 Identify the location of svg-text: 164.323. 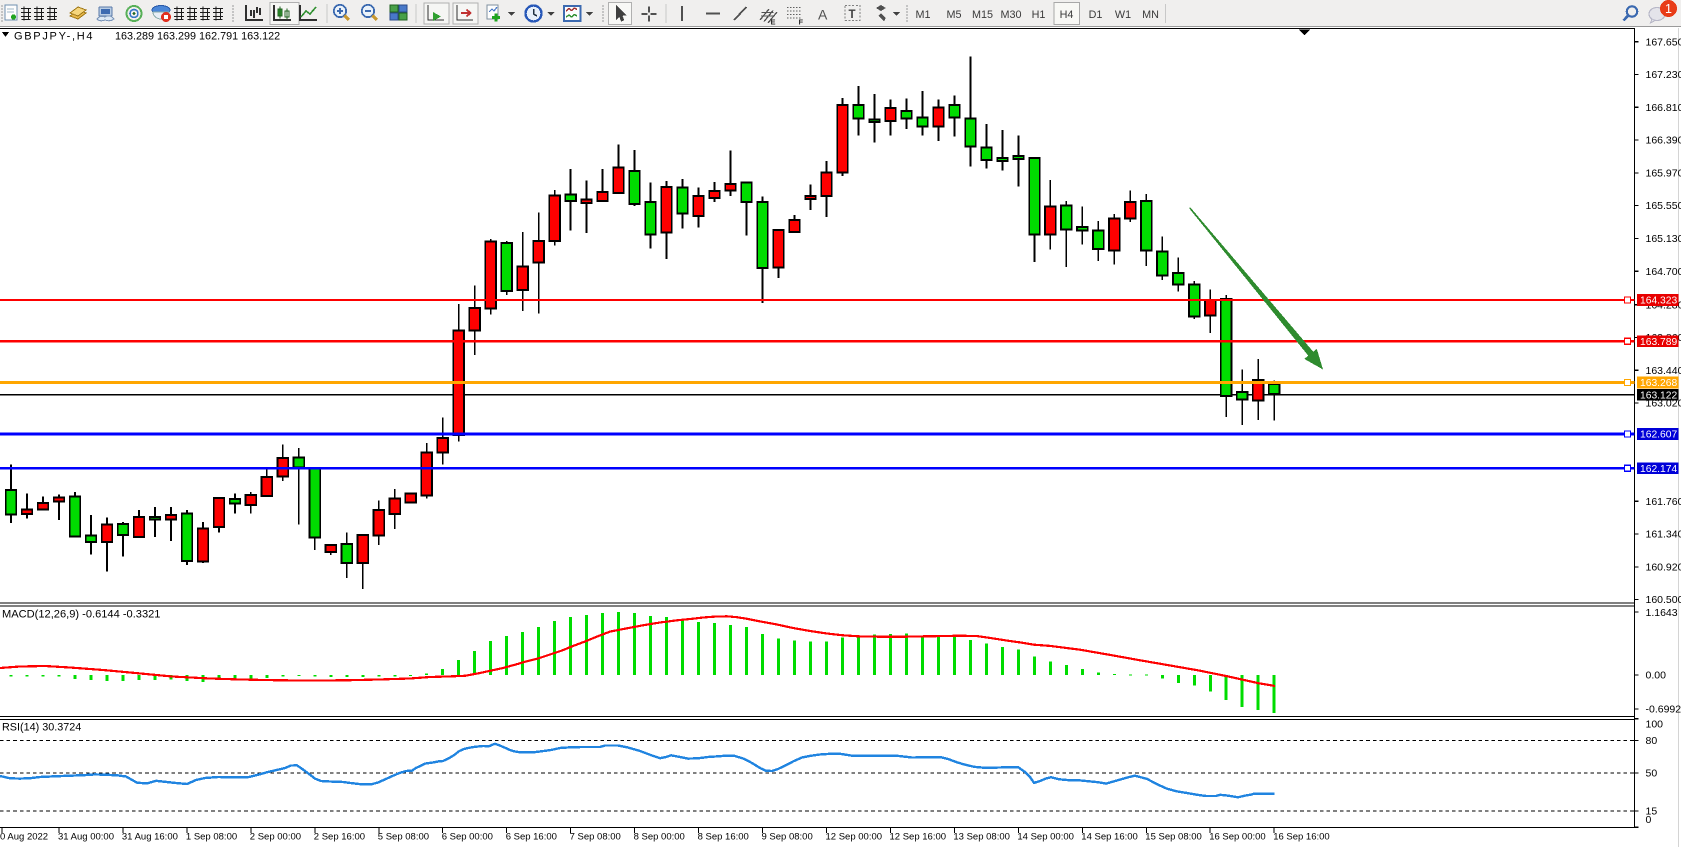
(1658, 301).